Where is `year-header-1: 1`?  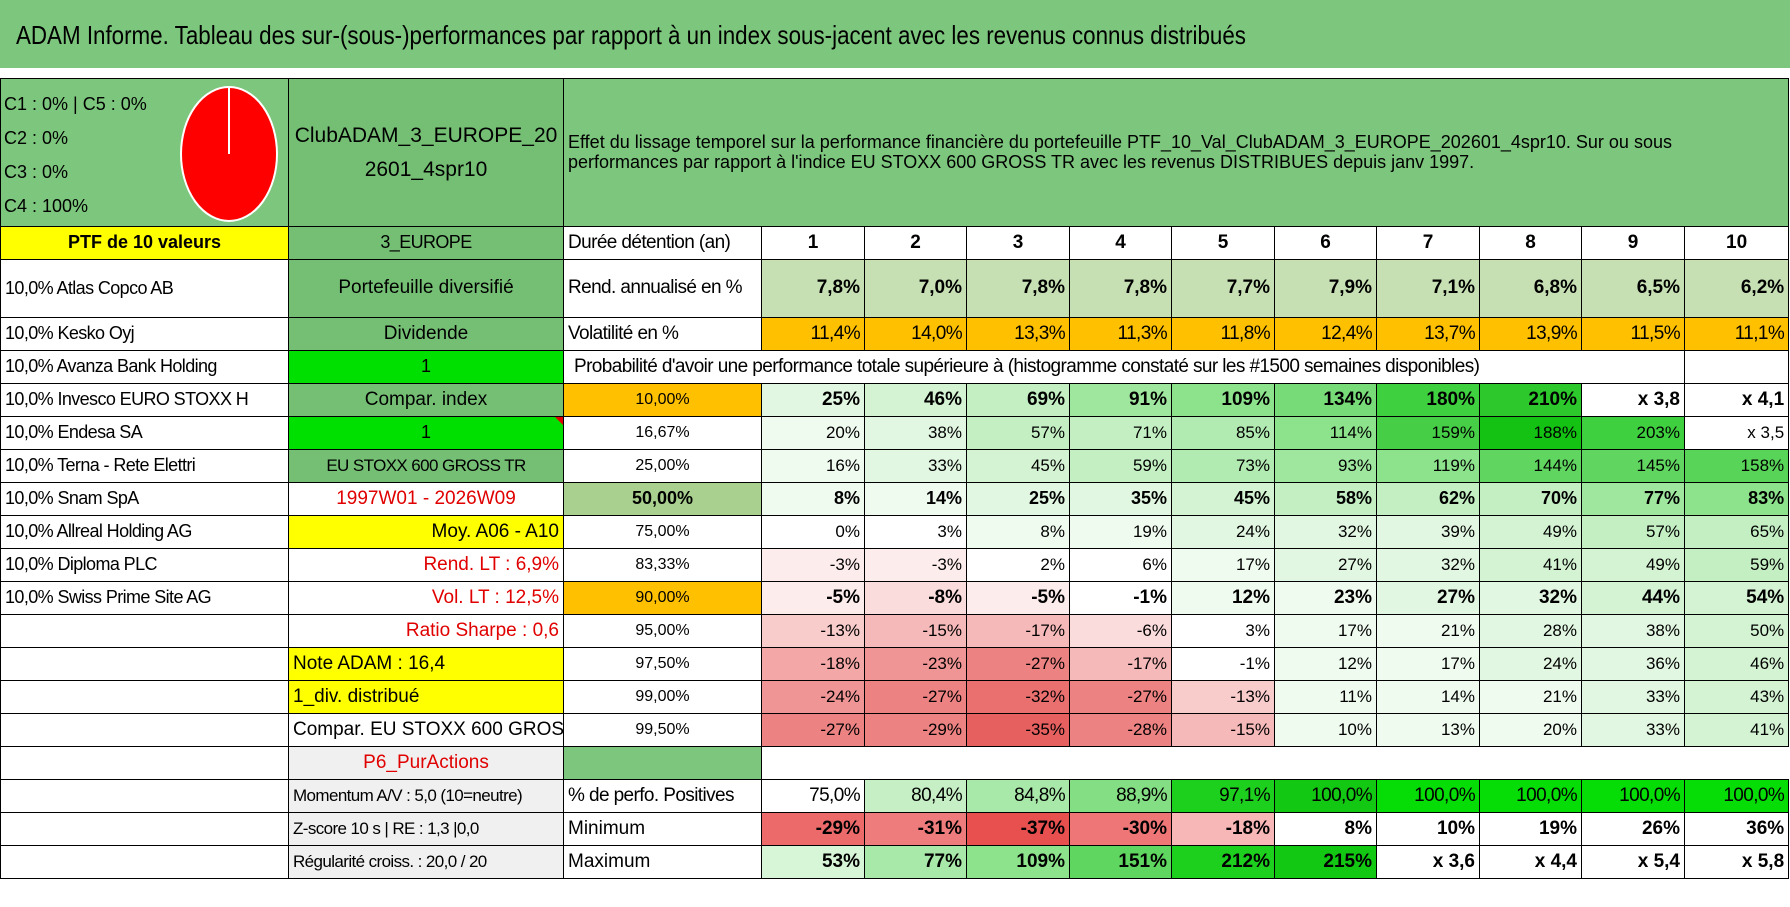
year-header-1: 1 is located at coordinates (813, 243).